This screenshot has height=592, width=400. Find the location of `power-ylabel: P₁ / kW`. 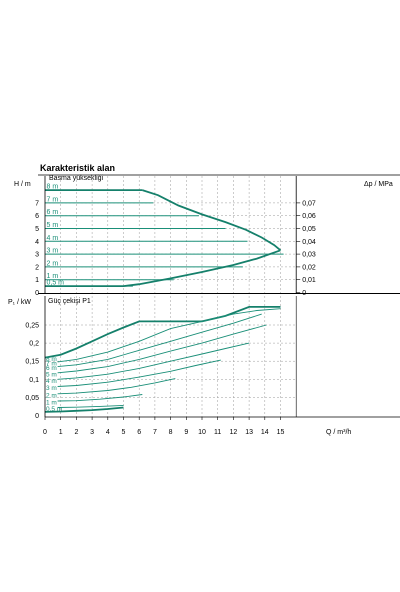

power-ylabel: P₁ / kW is located at coordinates (19, 302).